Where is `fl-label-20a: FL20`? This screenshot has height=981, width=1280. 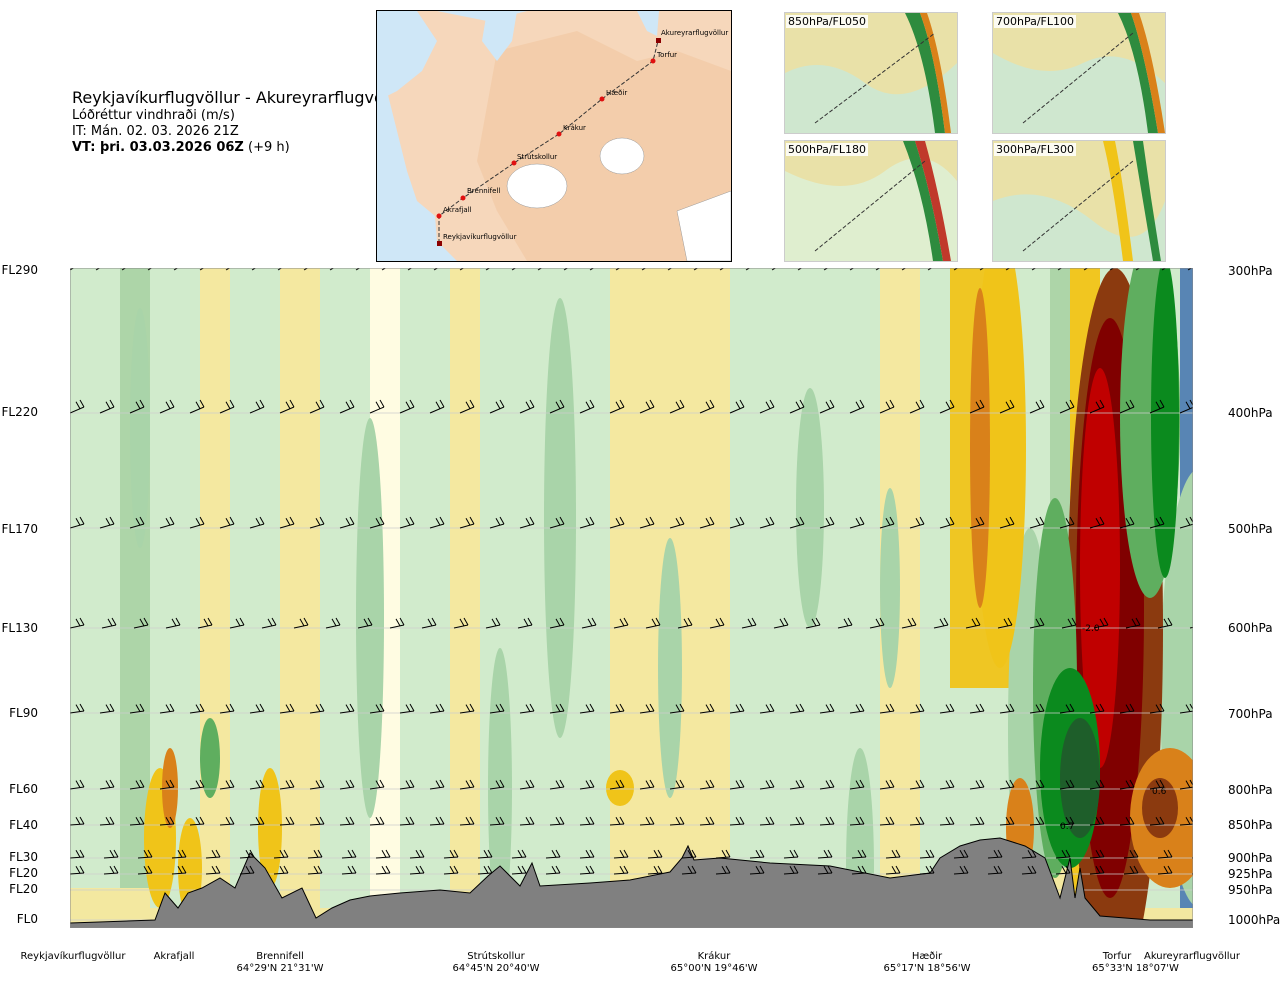 fl-label-20a: FL20 is located at coordinates (23, 873).